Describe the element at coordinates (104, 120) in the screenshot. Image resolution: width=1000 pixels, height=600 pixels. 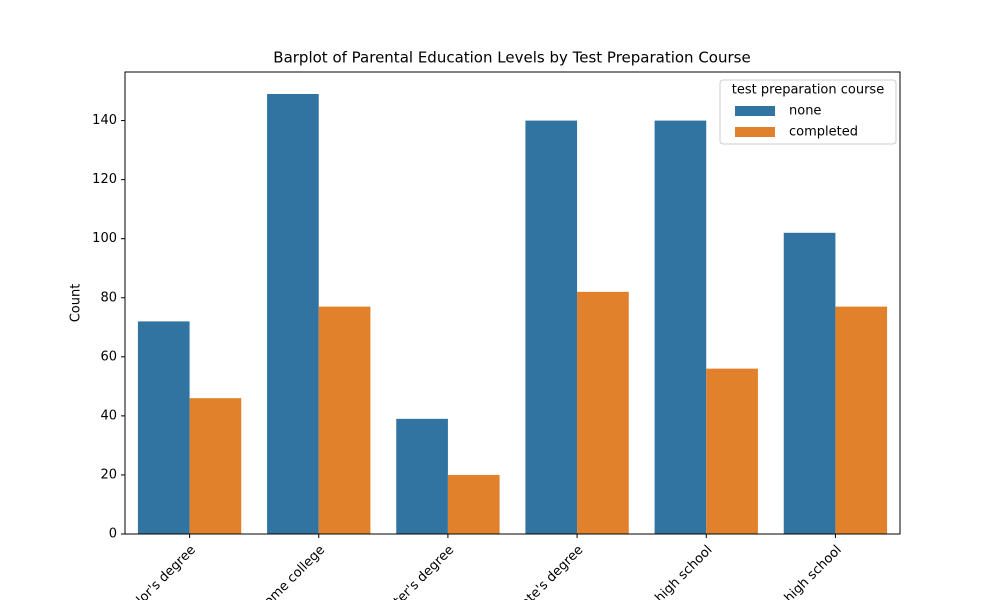
I see `y-tick-label: 140` at that location.